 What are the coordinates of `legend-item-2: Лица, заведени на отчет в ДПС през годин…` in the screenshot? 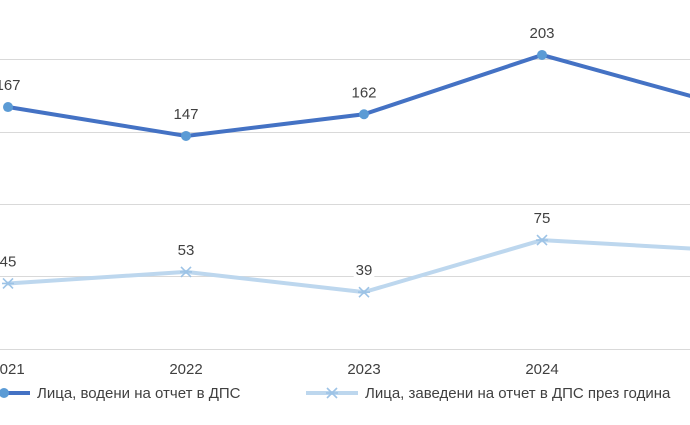 It's located at (488, 393).